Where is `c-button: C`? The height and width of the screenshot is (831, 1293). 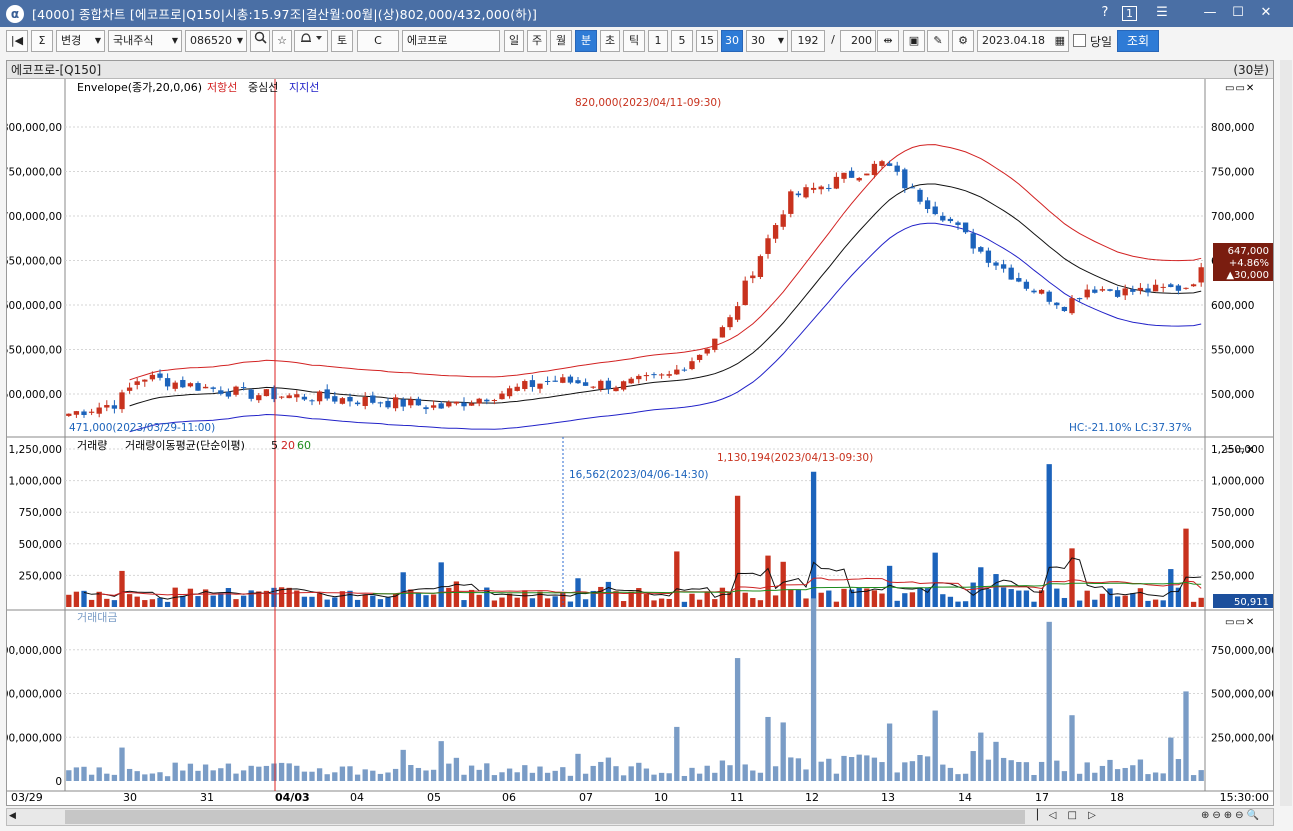 c-button: C is located at coordinates (378, 41).